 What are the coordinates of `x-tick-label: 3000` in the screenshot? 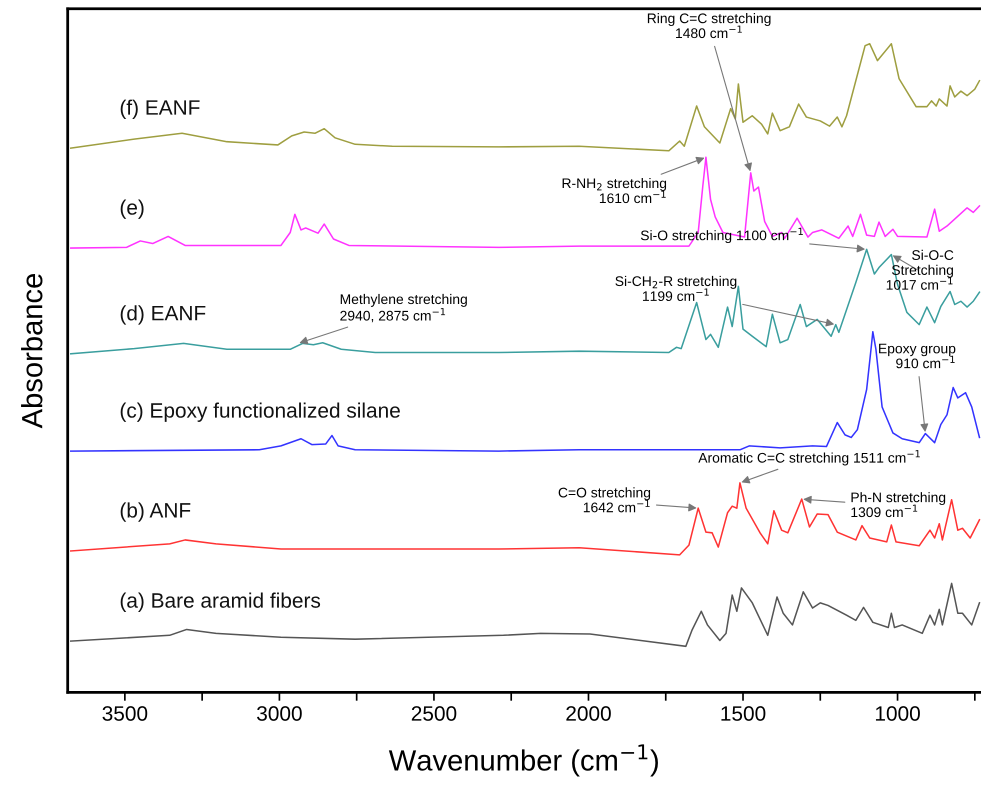 It's located at (279, 713).